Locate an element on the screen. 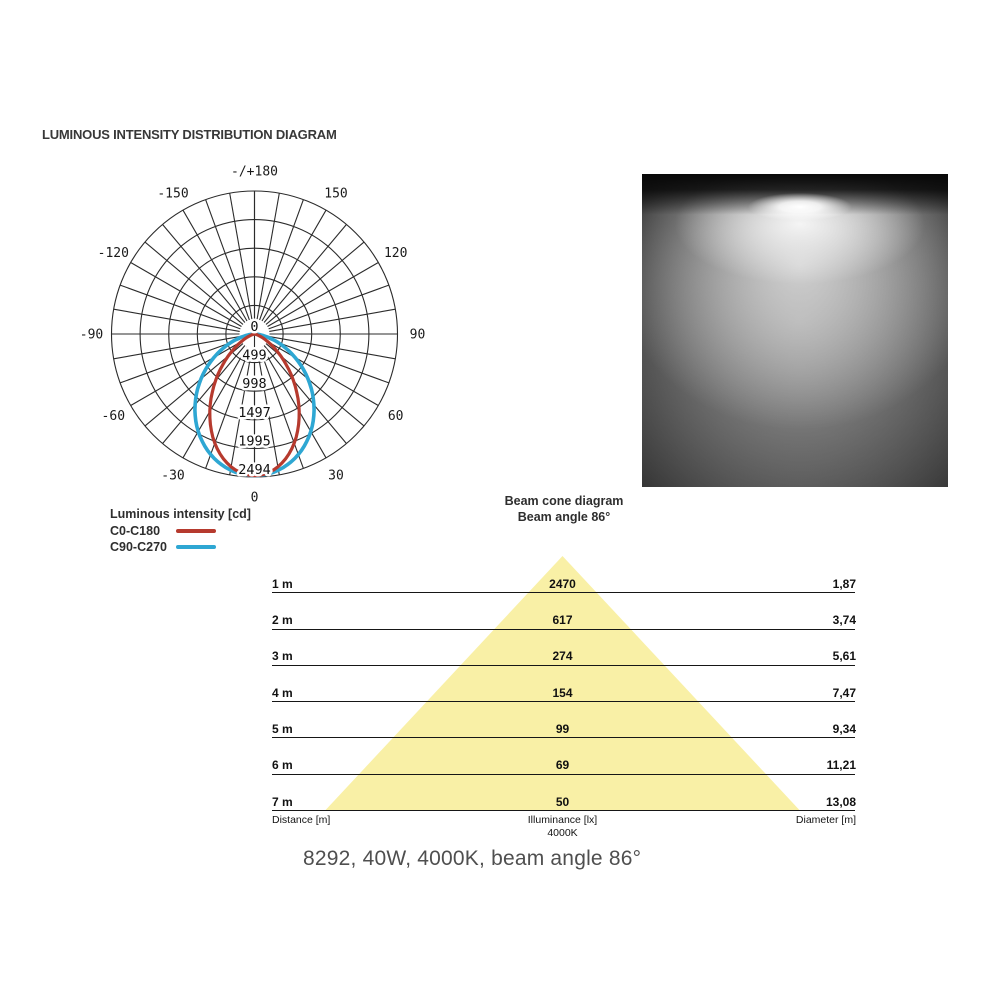 This screenshot has width=1000, height=1000. legend-item-c90-c270: C90-C270 is located at coordinates (180, 547).